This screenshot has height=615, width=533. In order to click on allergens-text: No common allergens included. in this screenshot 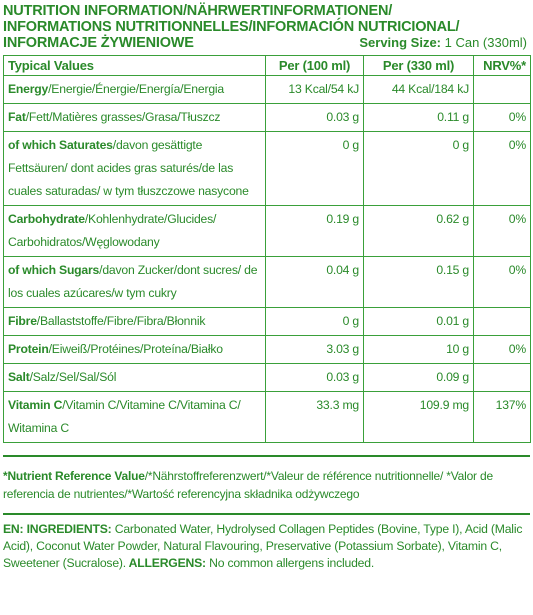, I will do `click(290, 563)`.